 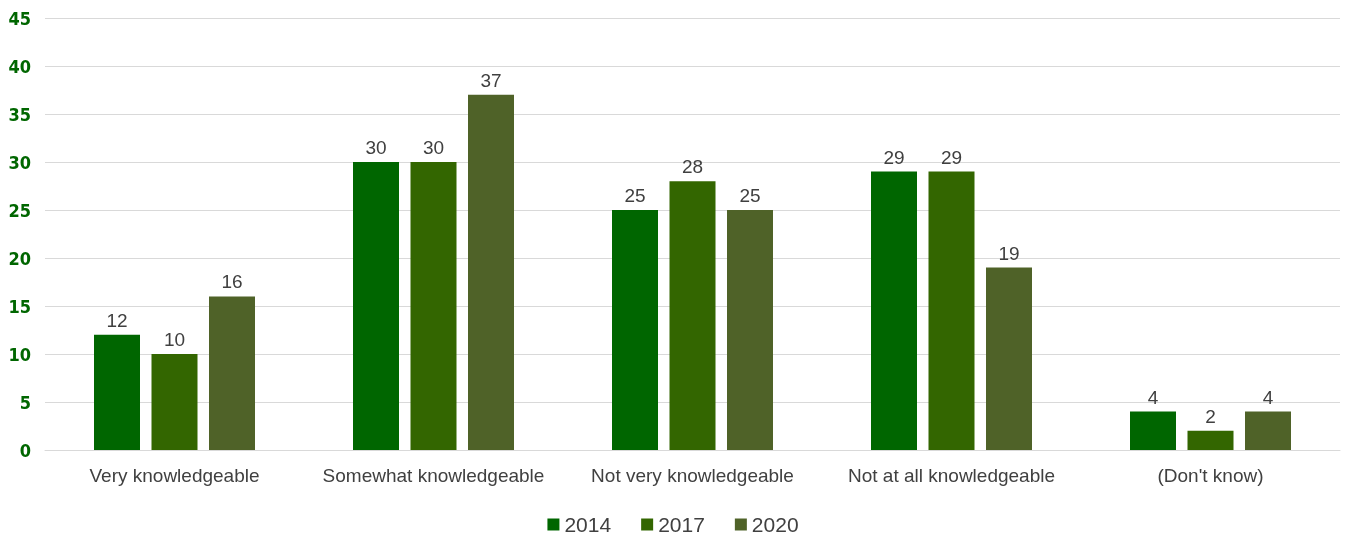 I want to click on x-tick-label: Somewhat knowledgeable, so click(x=433, y=475).